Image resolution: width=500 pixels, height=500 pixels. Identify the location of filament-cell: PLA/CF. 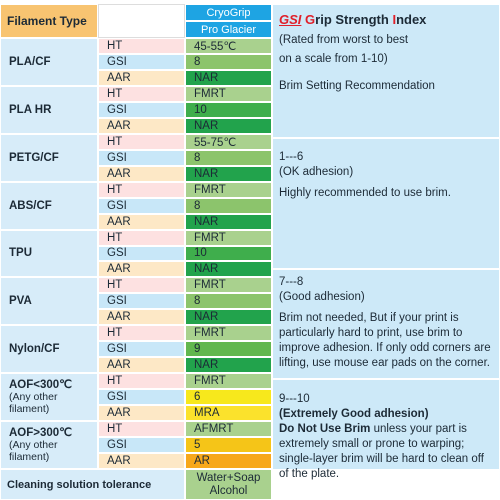
(49, 62).